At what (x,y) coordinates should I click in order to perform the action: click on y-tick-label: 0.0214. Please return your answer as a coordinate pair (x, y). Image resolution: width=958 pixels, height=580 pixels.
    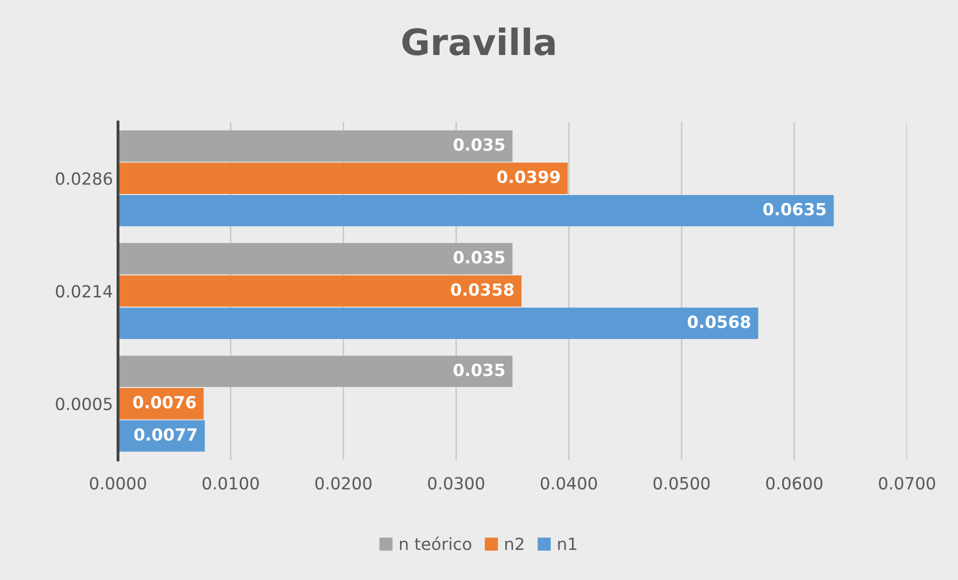
    Looking at the image, I should click on (84, 291).